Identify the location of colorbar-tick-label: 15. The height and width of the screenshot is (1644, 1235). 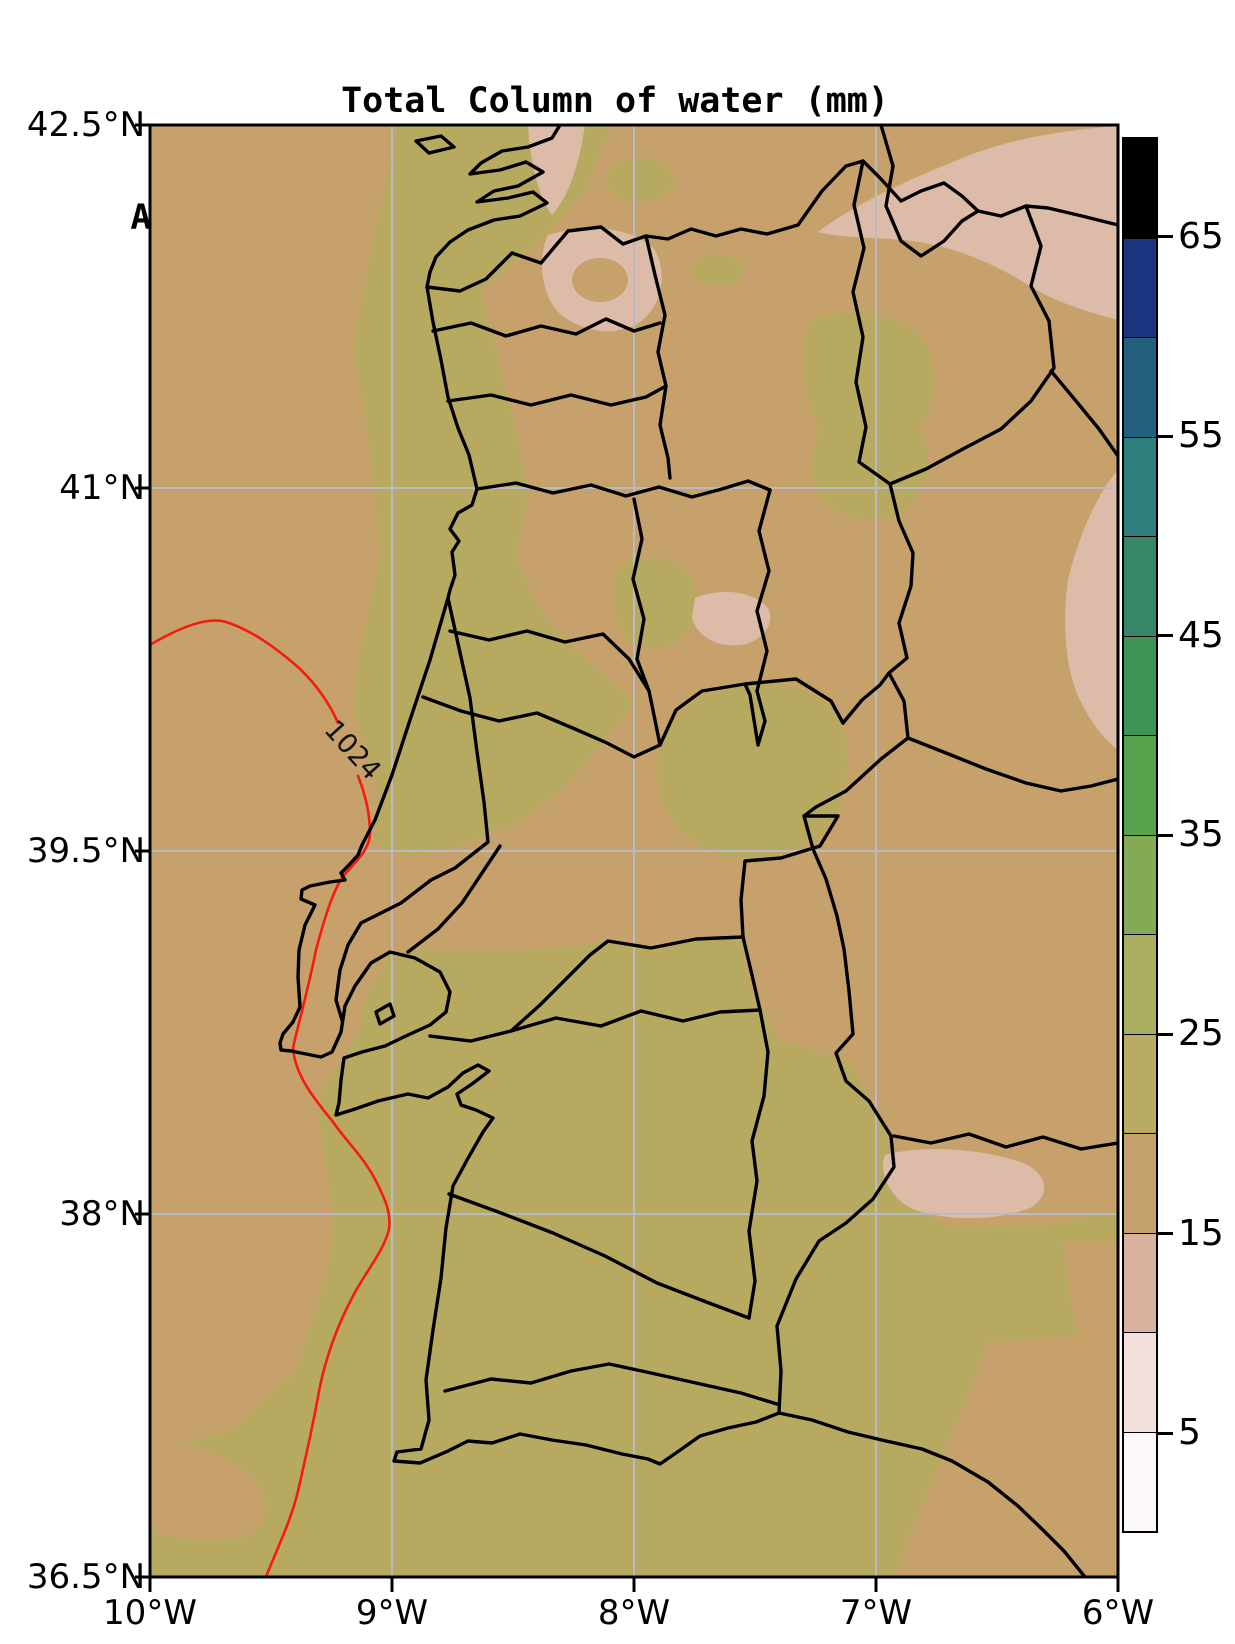
(1201, 1233).